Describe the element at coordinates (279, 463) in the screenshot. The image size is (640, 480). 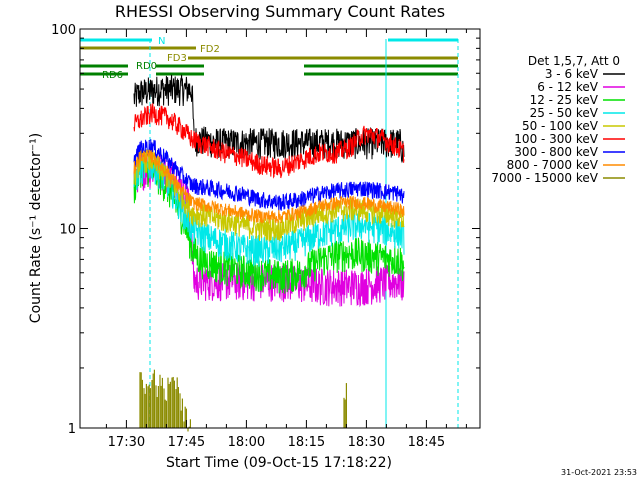
I see `x-axis-label: Start Time (09-Oct-15 17:18:22)` at that location.